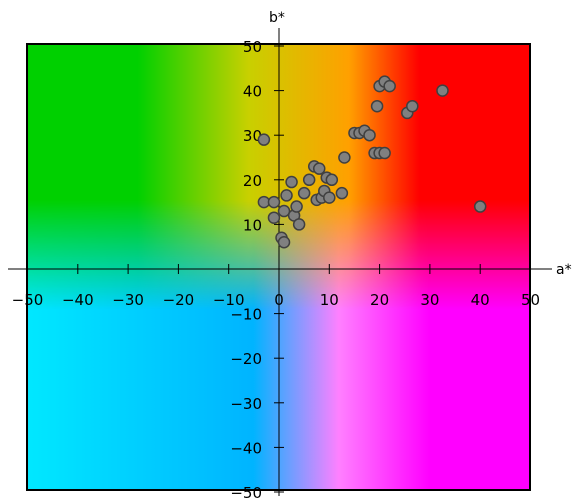 The height and width of the screenshot is (500, 572). I want to click on x-tick-label: 50, so click(530, 300).